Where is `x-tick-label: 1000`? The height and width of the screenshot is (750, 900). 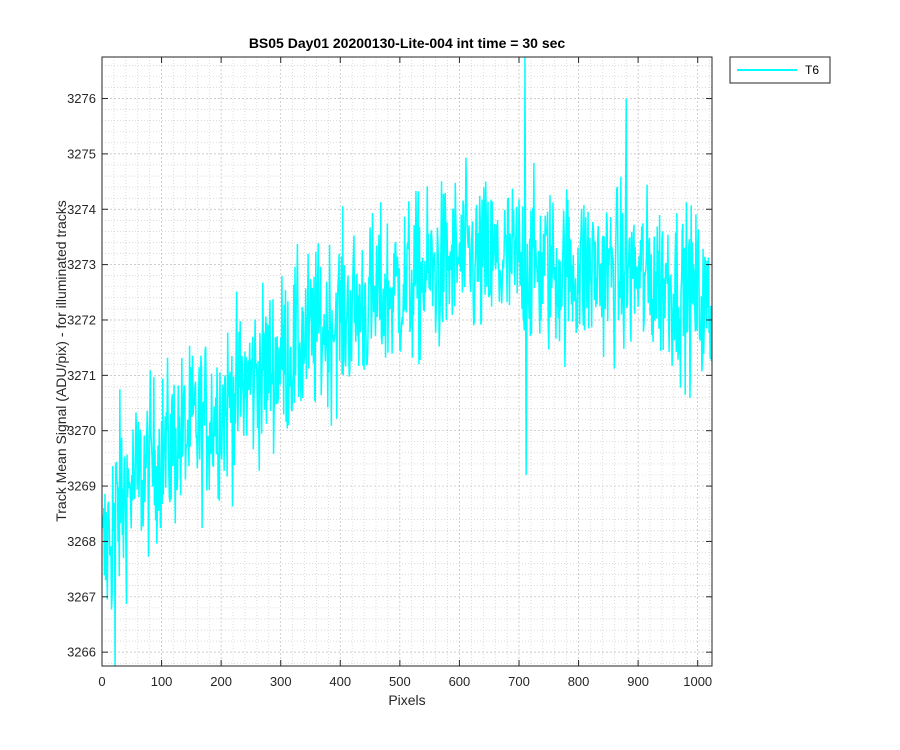 x-tick-label: 1000 is located at coordinates (697, 681).